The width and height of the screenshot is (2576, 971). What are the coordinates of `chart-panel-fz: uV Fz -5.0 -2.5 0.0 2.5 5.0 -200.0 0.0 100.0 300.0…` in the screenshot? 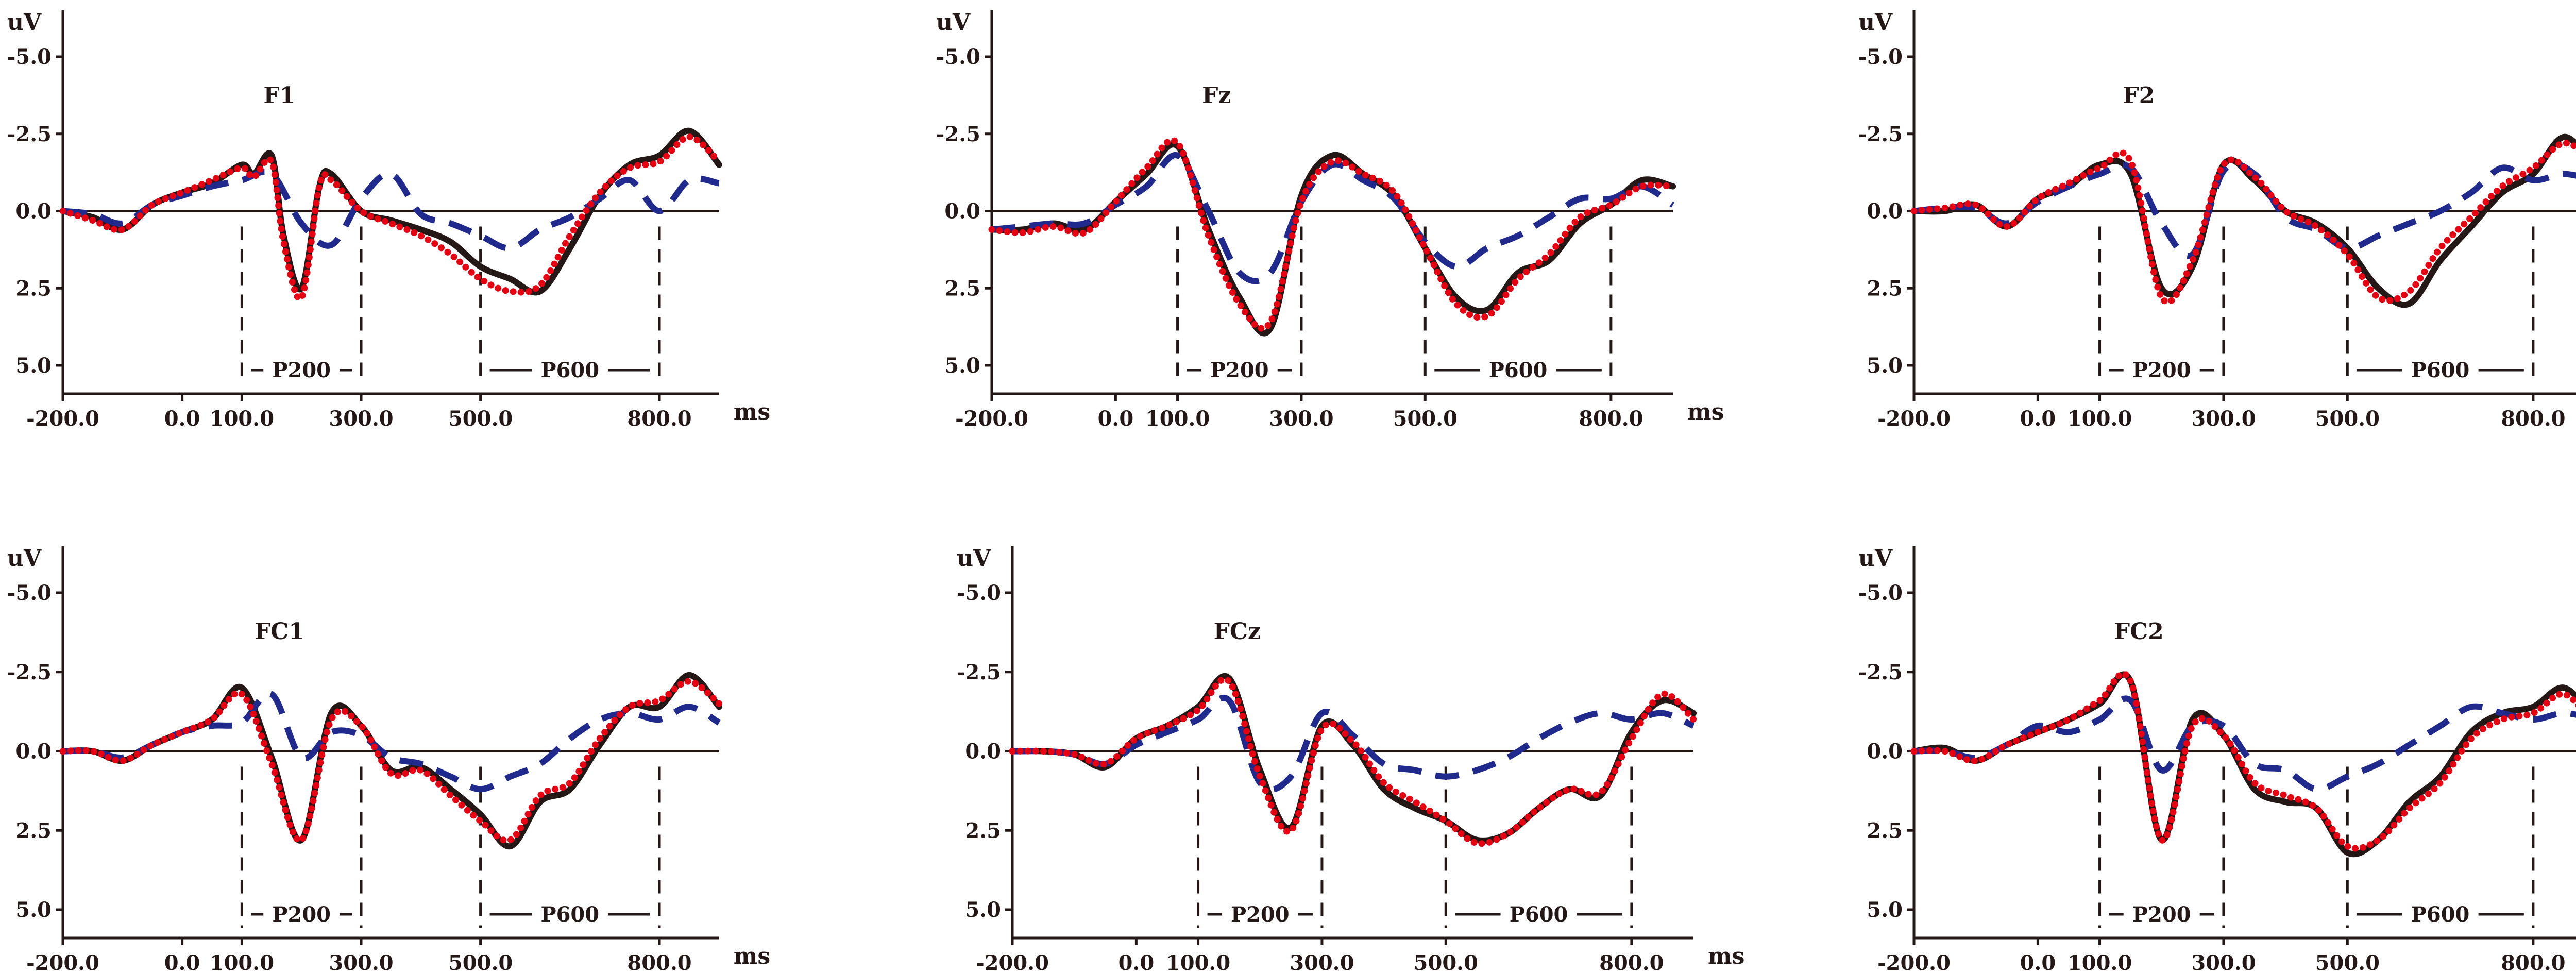 It's located at (1330, 220).